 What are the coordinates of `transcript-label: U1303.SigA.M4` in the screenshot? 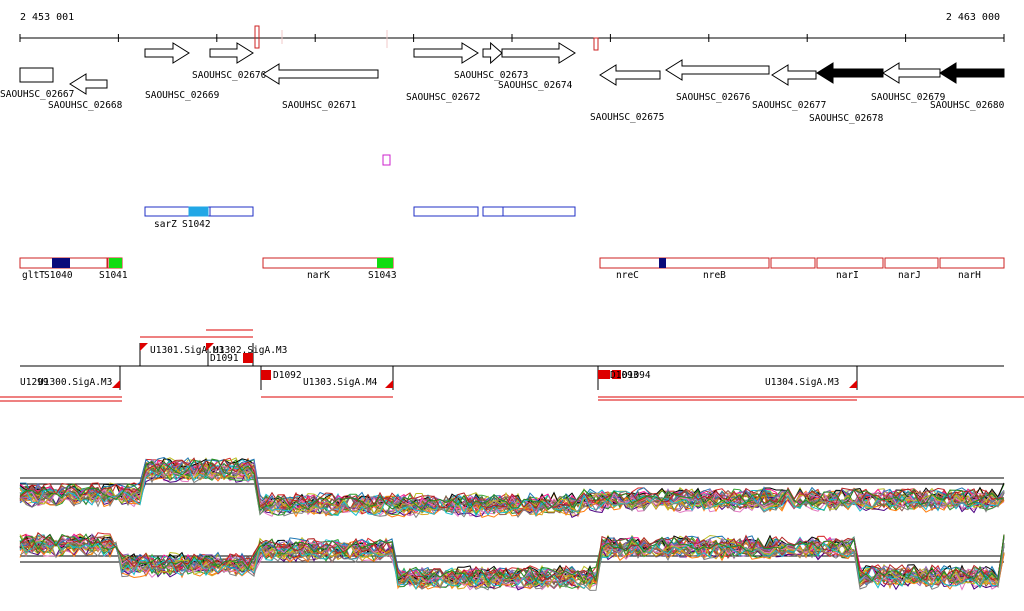 It's located at (340, 382).